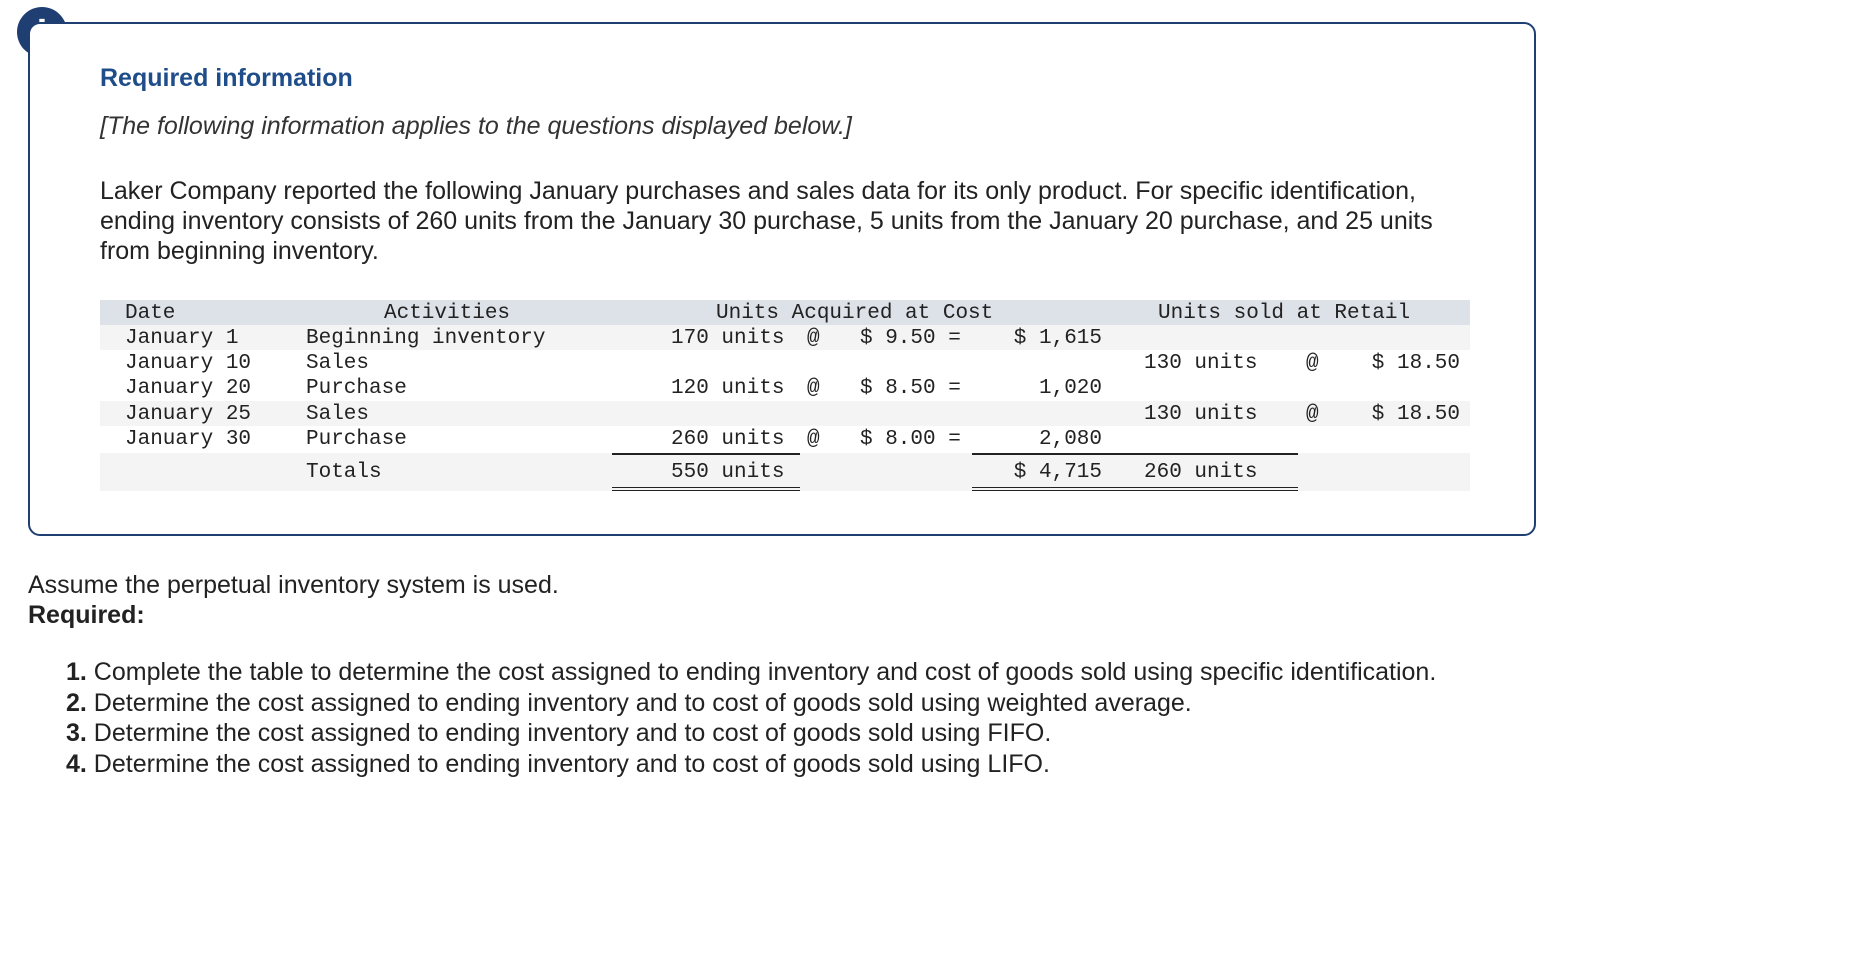 Image resolution: width=1854 pixels, height=964 pixels. I want to click on required-label: Required:, so click(86, 615).